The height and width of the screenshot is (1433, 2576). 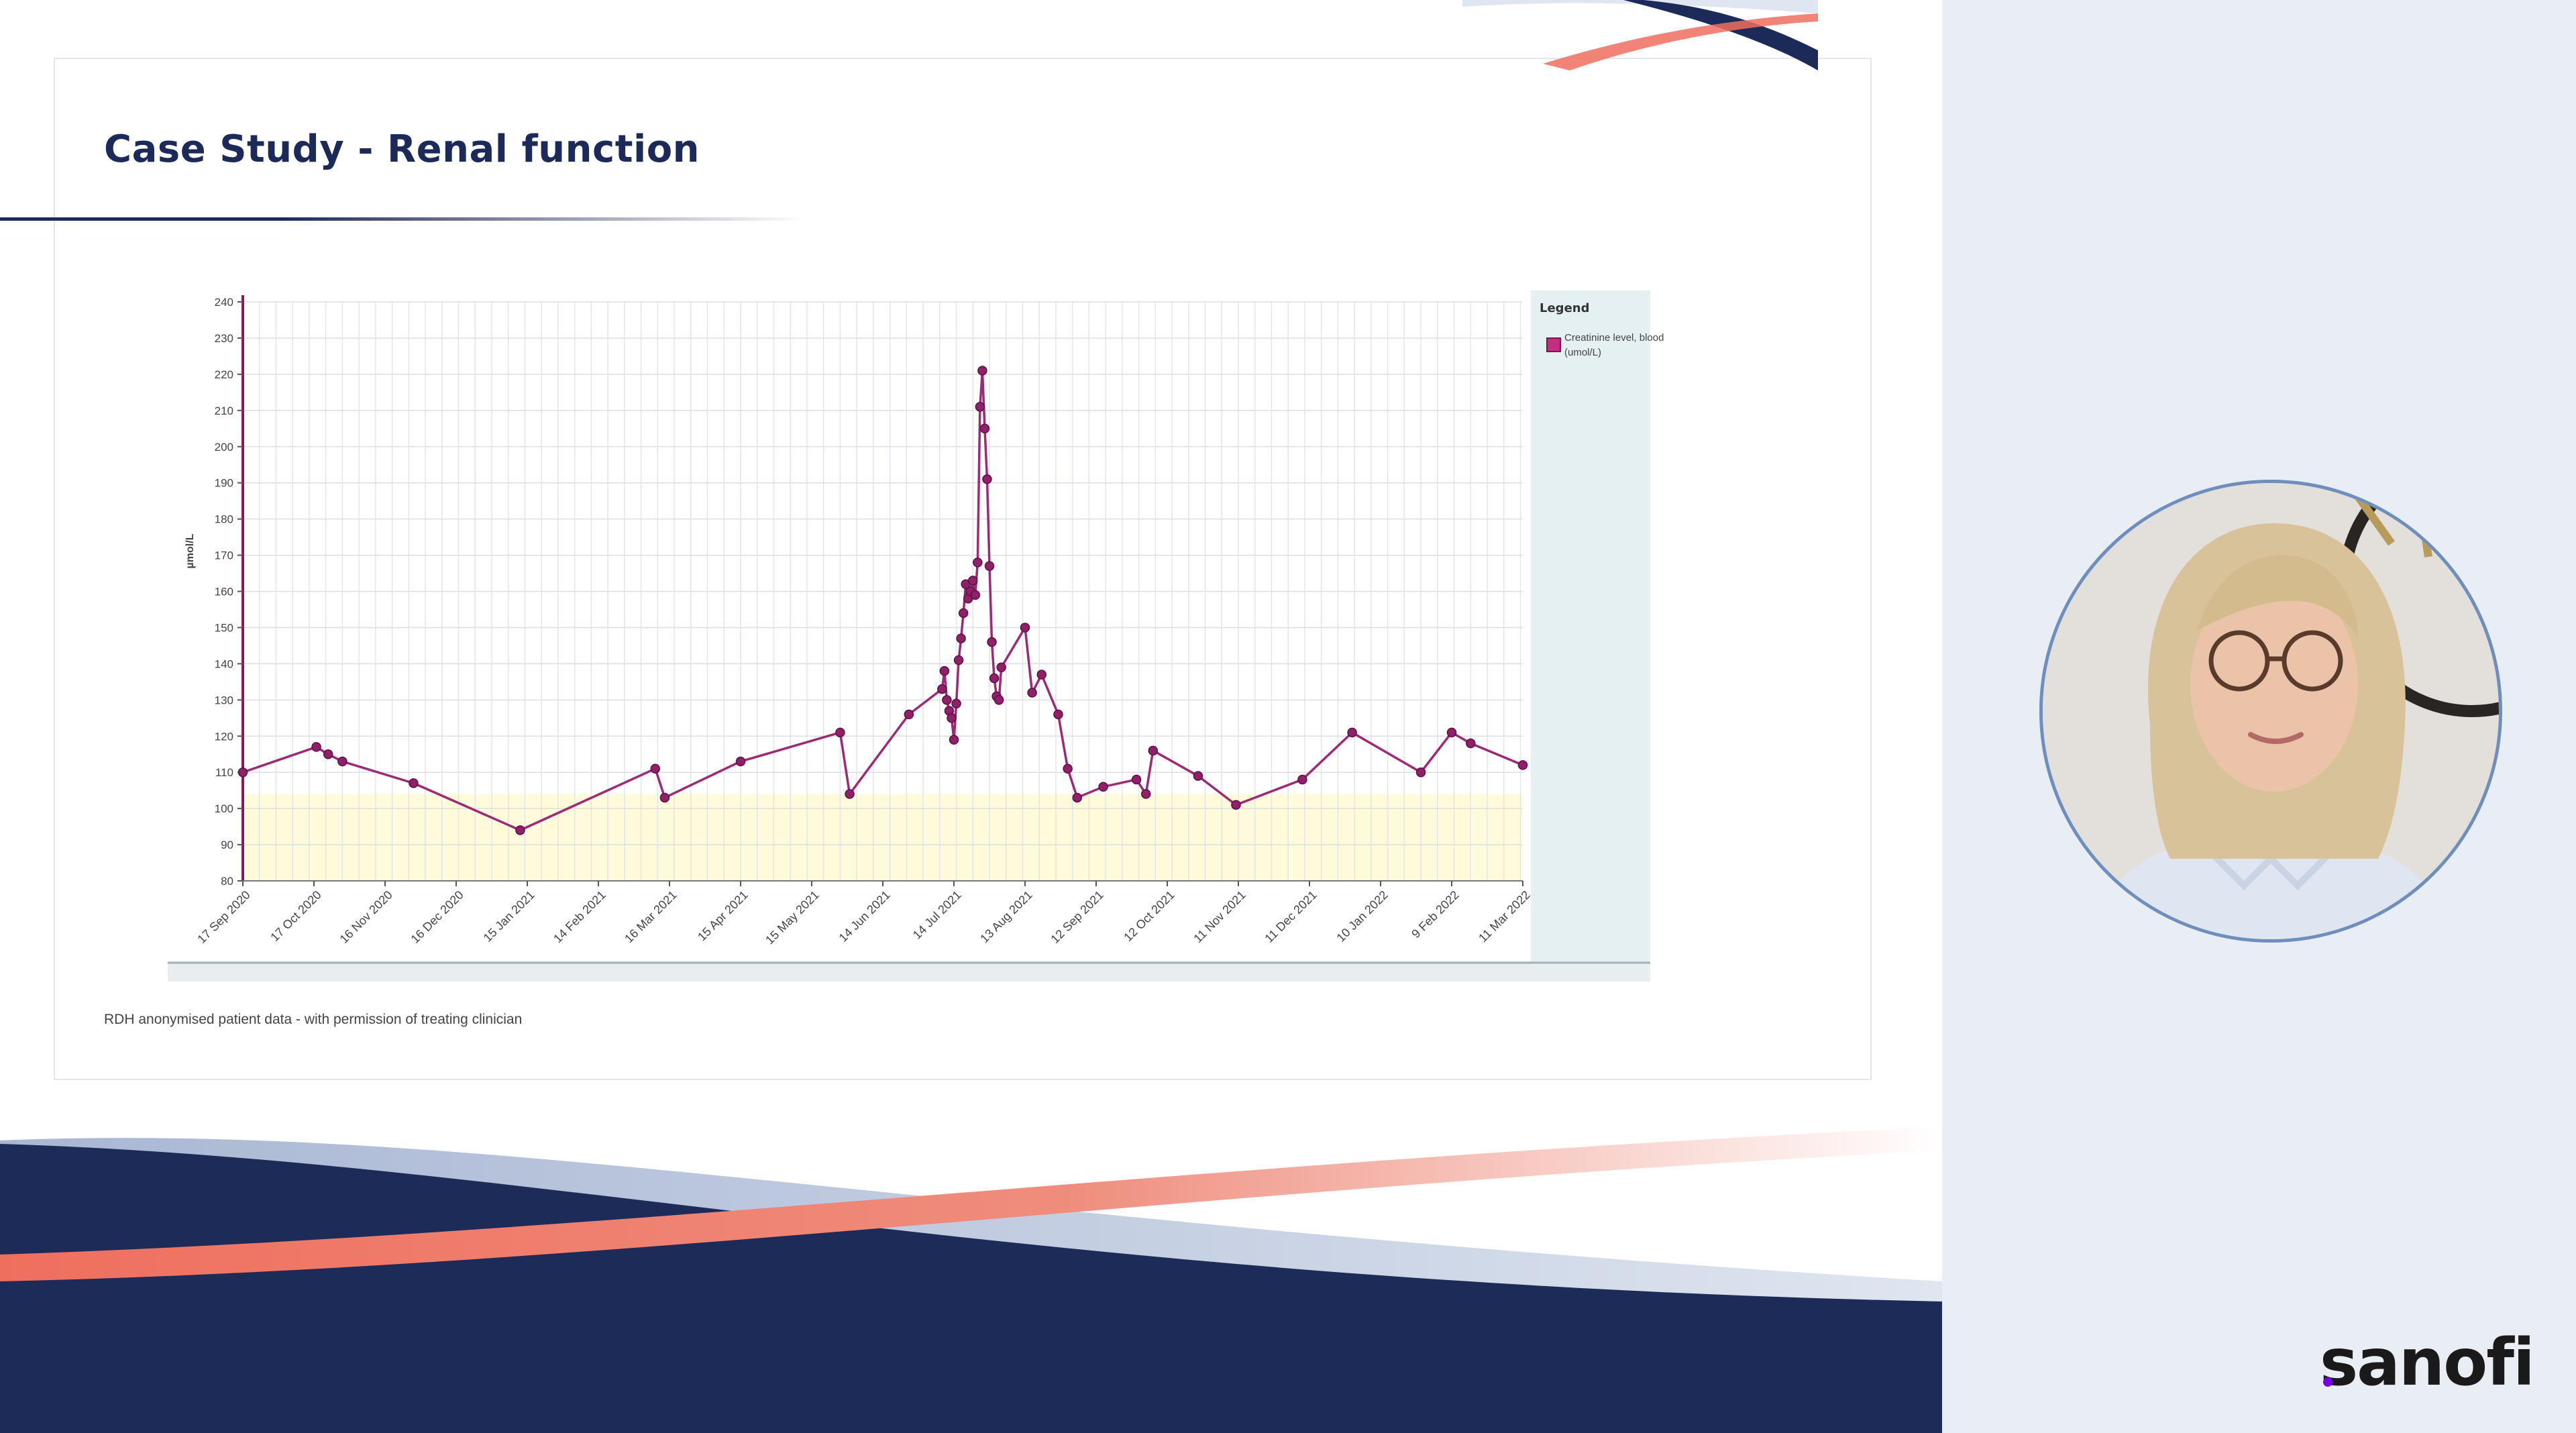 I want to click on y-tick-label: 130, so click(x=224, y=700).